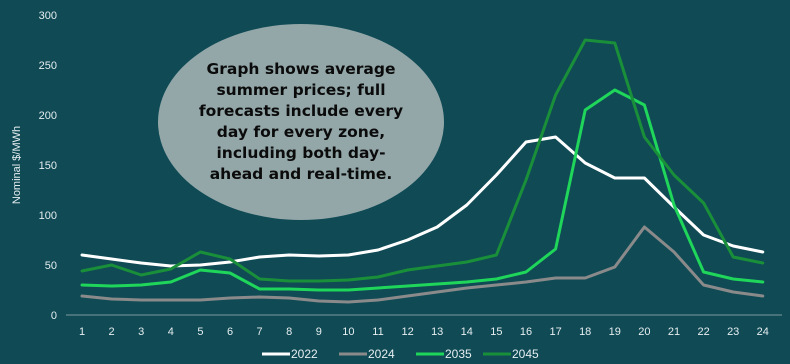 This screenshot has width=790, height=364. What do you see at coordinates (230, 332) in the screenshot?
I see `x-tick-label: 6` at bounding box center [230, 332].